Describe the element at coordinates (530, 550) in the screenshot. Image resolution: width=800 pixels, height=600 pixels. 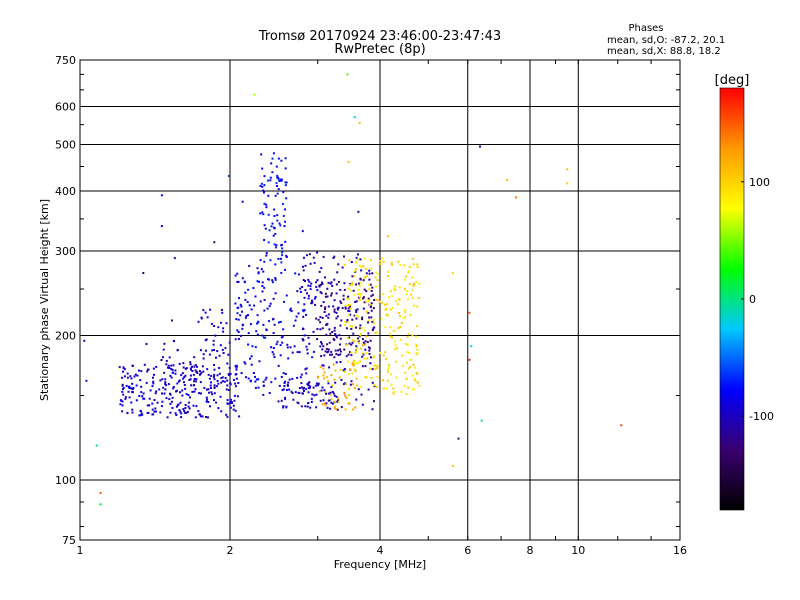
I see `x-tick-label: 8` at that location.